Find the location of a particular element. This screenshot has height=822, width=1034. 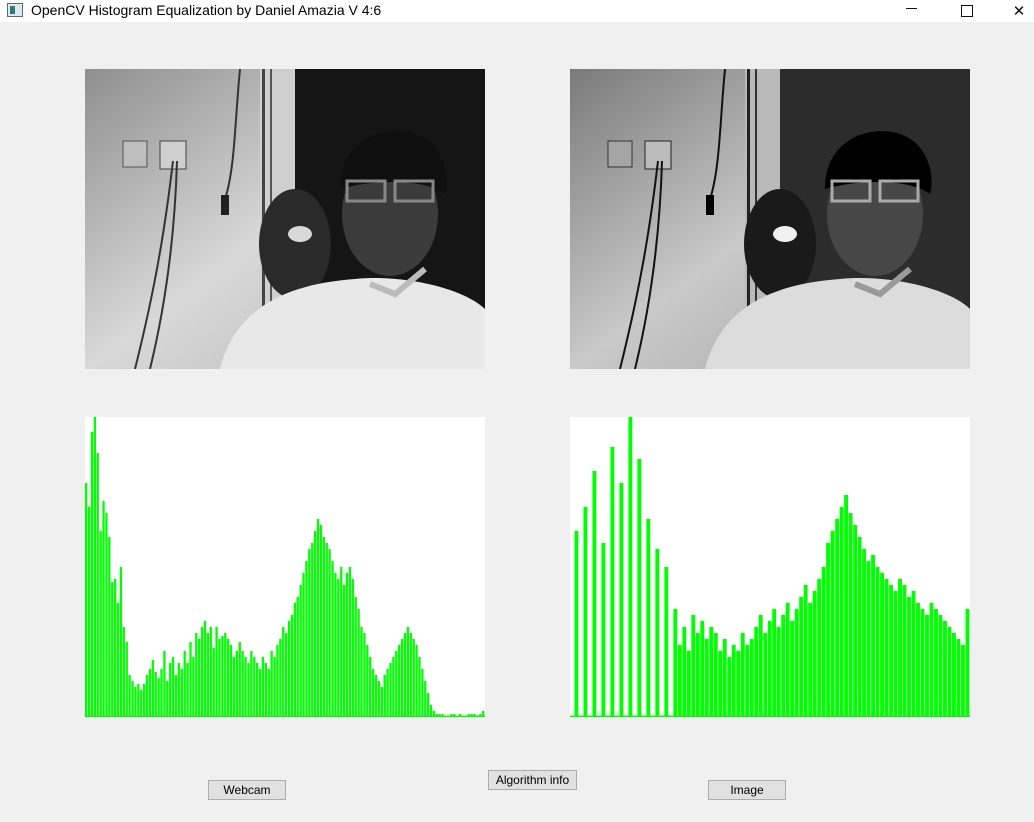

equalized-histogram-plot is located at coordinates (770, 567).